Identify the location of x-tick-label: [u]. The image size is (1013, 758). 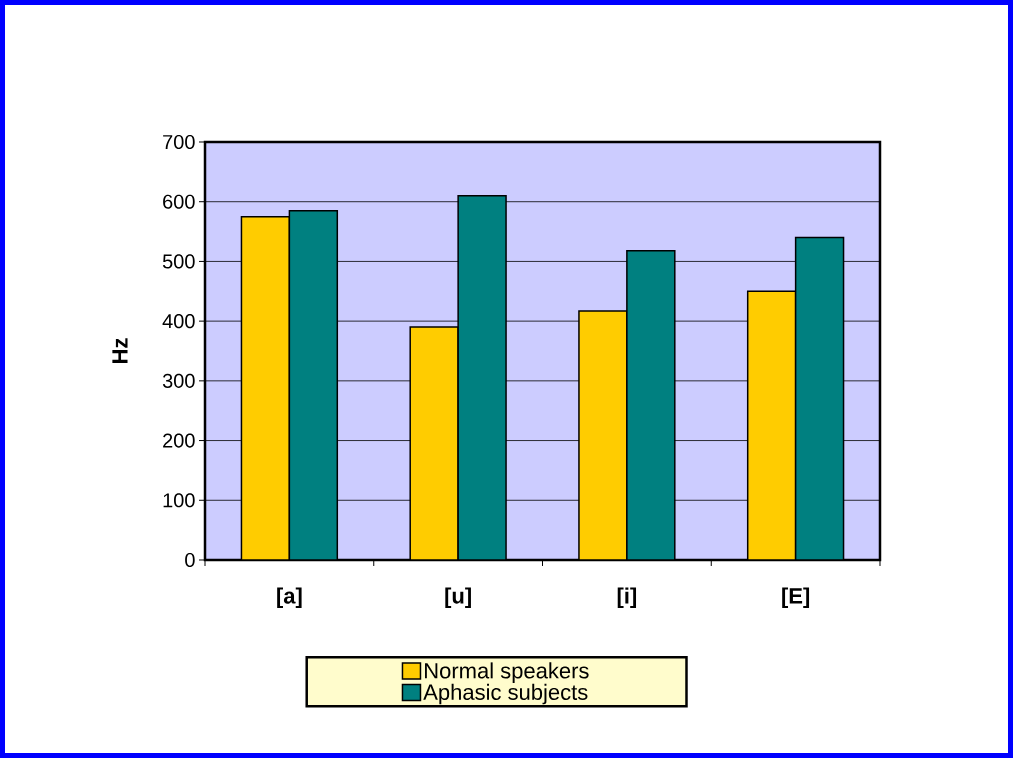
(458, 598).